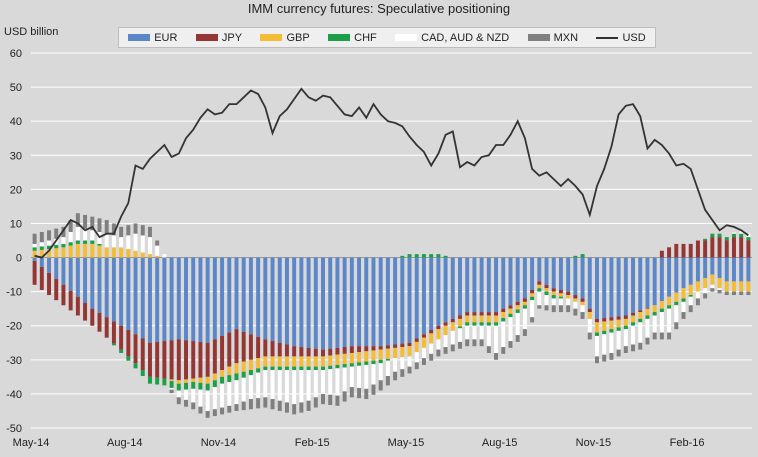  What do you see at coordinates (271, 37) in the screenshot?
I see `legend-swatch-gbp` at bounding box center [271, 37].